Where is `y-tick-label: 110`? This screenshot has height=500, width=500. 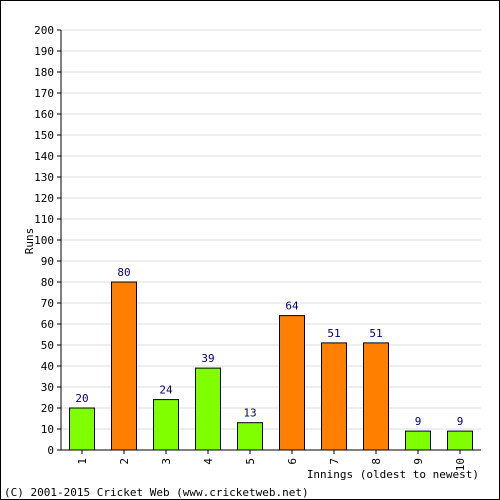
y-tick-label: 110 is located at coordinates (44, 219).